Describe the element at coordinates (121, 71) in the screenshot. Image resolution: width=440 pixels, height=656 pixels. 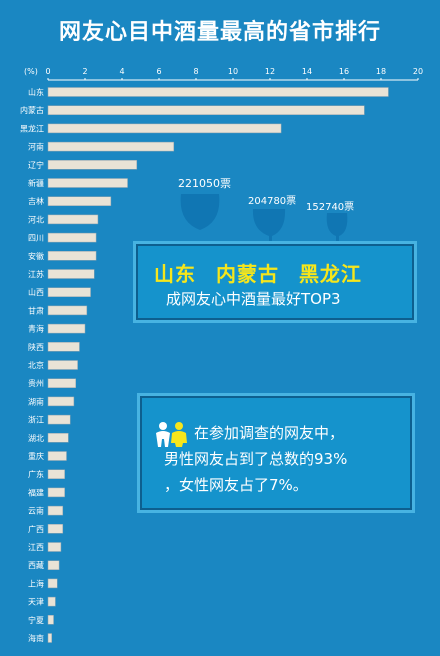
I see `x-tick-label: 4` at that location.